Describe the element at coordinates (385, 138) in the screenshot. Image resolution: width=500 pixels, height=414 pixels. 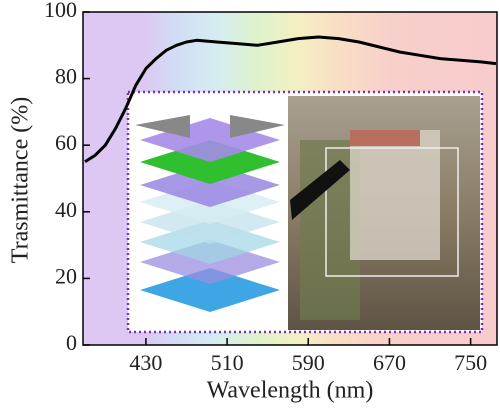
I see `photo-awning` at that location.